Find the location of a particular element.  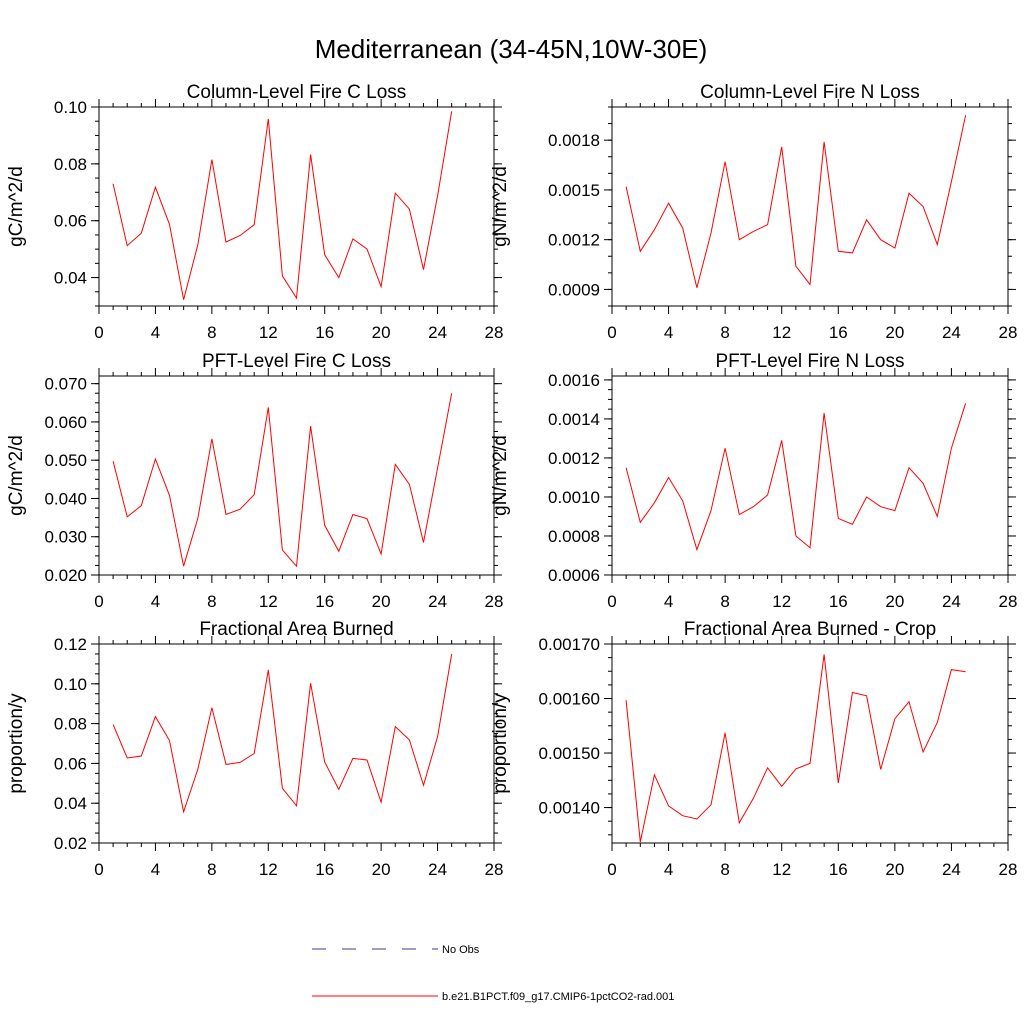

panel-title: PFT-Level Fire N Loss is located at coordinates (810, 361).